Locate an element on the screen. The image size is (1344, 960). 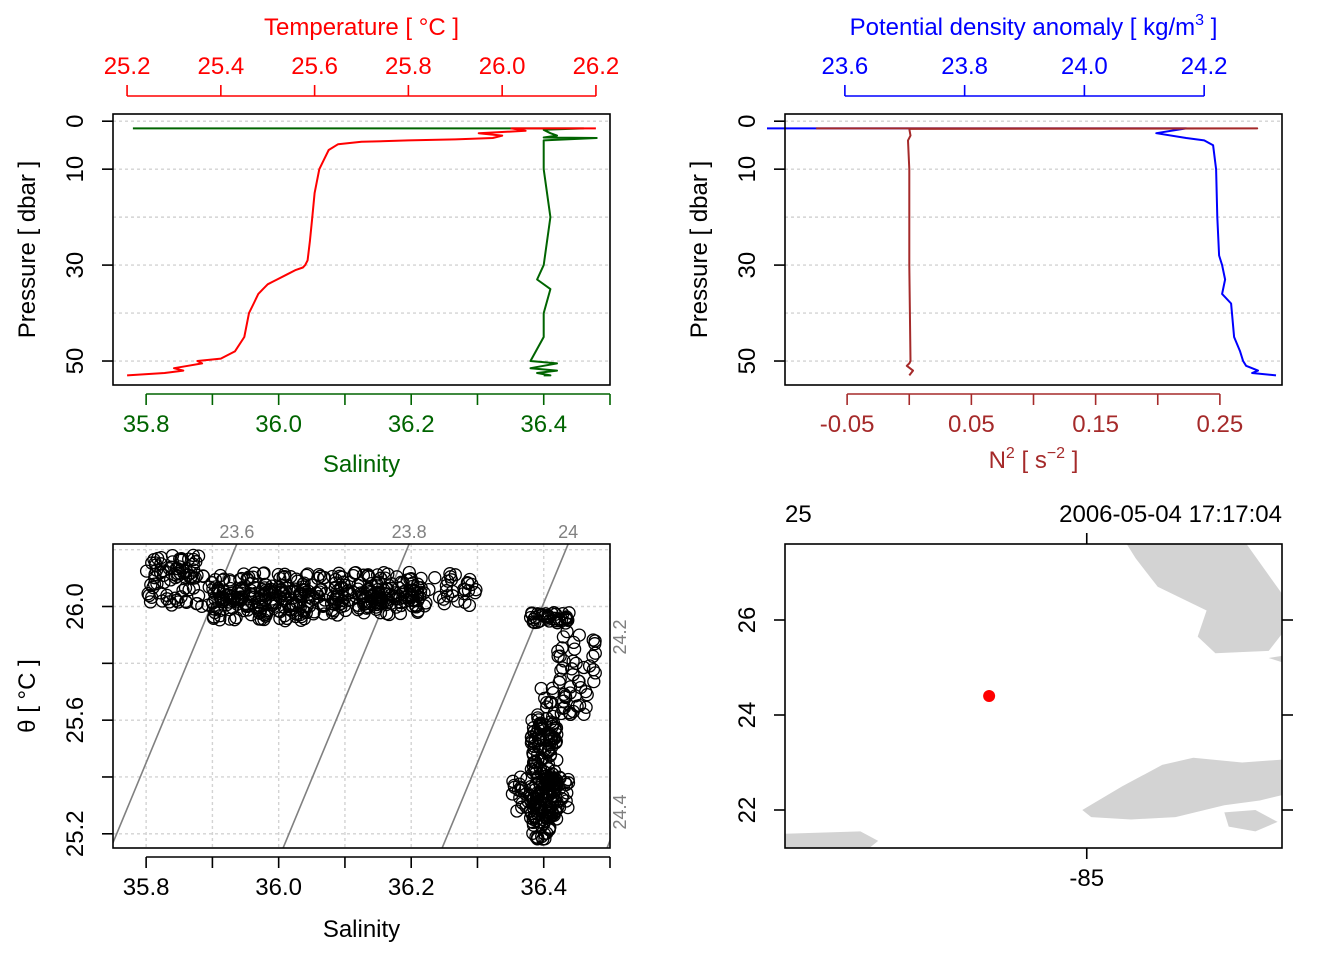
p1-pressure-tick-label: 30 is located at coordinates (75, 265).